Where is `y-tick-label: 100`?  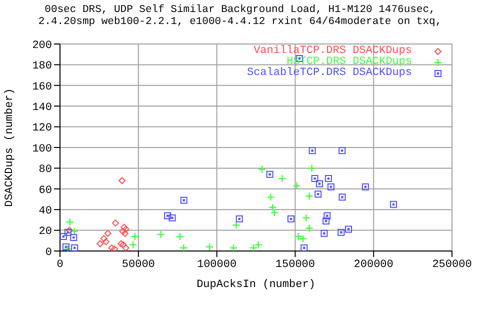
y-tick-label: 100 is located at coordinates (42, 149).